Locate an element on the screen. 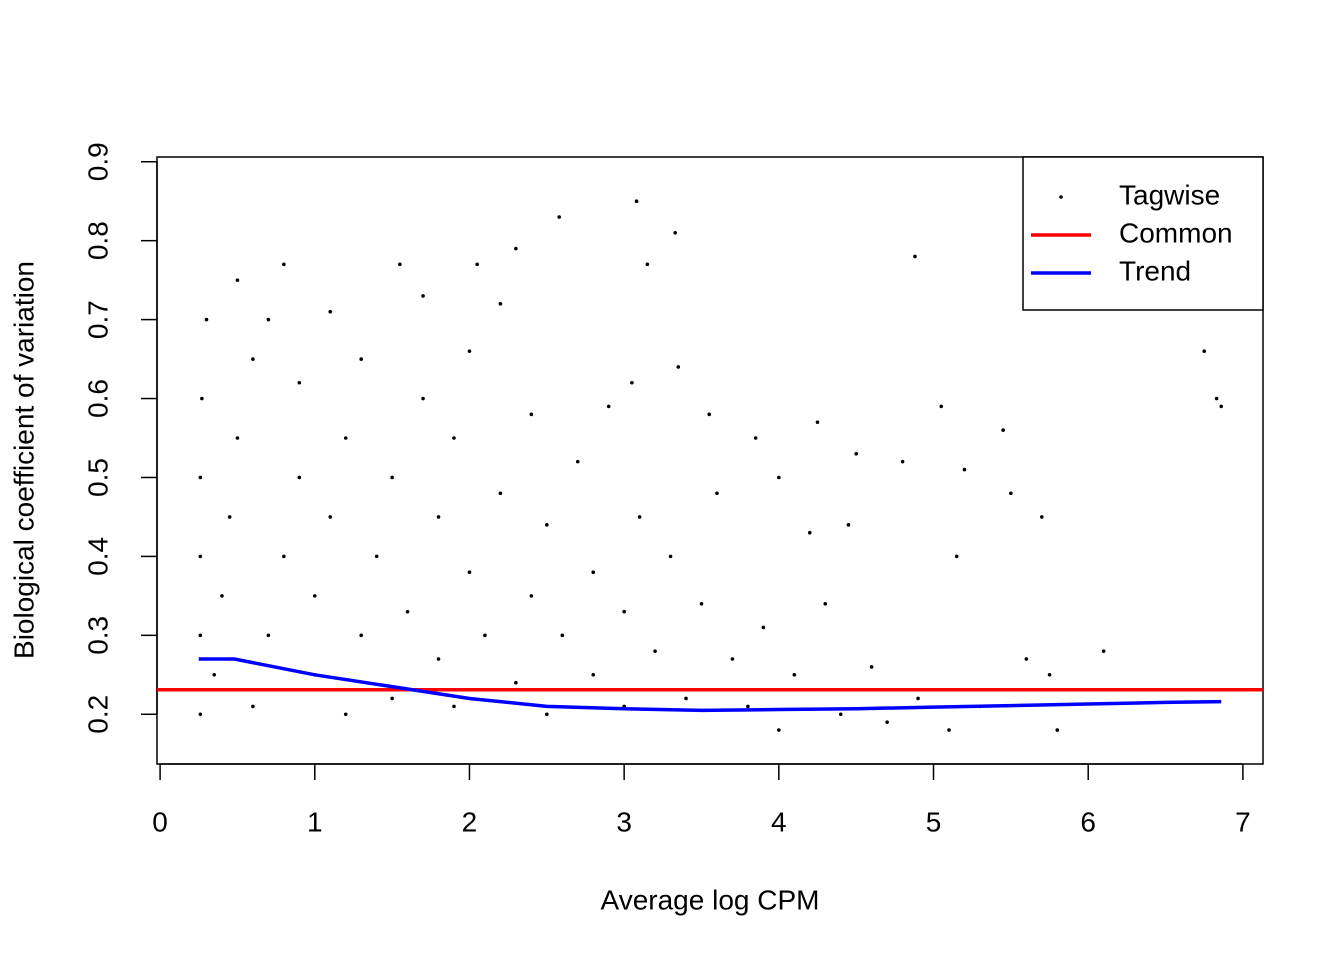 This screenshot has height=965, width=1344. legend-symbol is located at coordinates (1061, 197).